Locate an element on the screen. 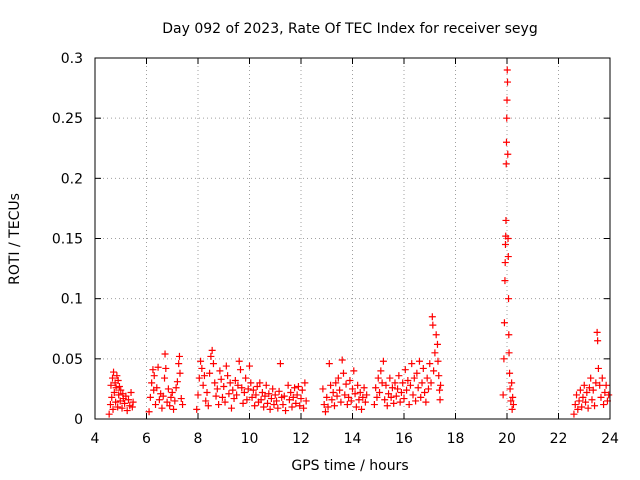 The width and height of the screenshot is (640, 480). x-tick-label: 10 is located at coordinates (250, 439).